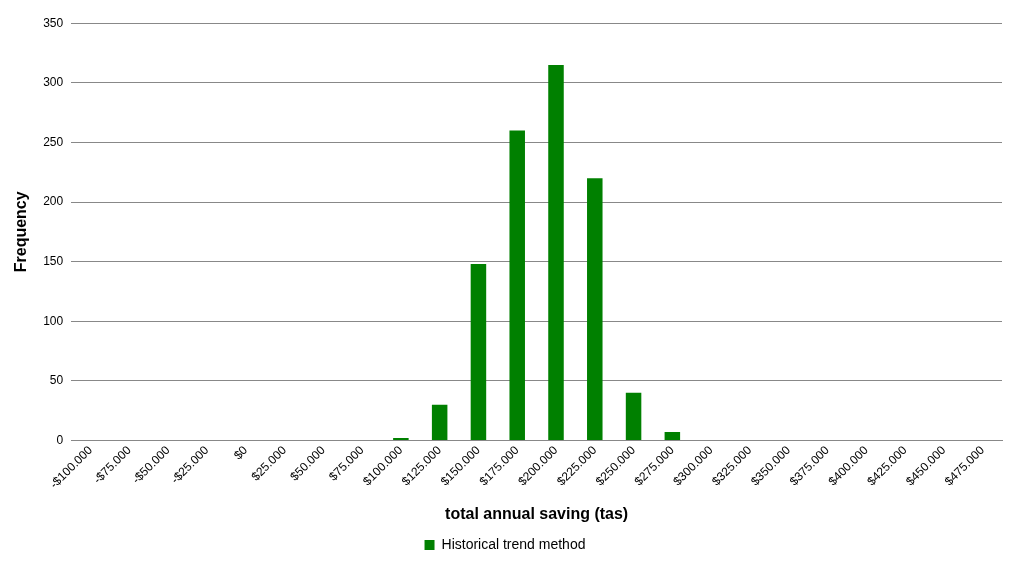 The width and height of the screenshot is (1020, 570). What do you see at coordinates (537, 513) in the screenshot?
I see `x-axis-title: total annual saving (tas)` at bounding box center [537, 513].